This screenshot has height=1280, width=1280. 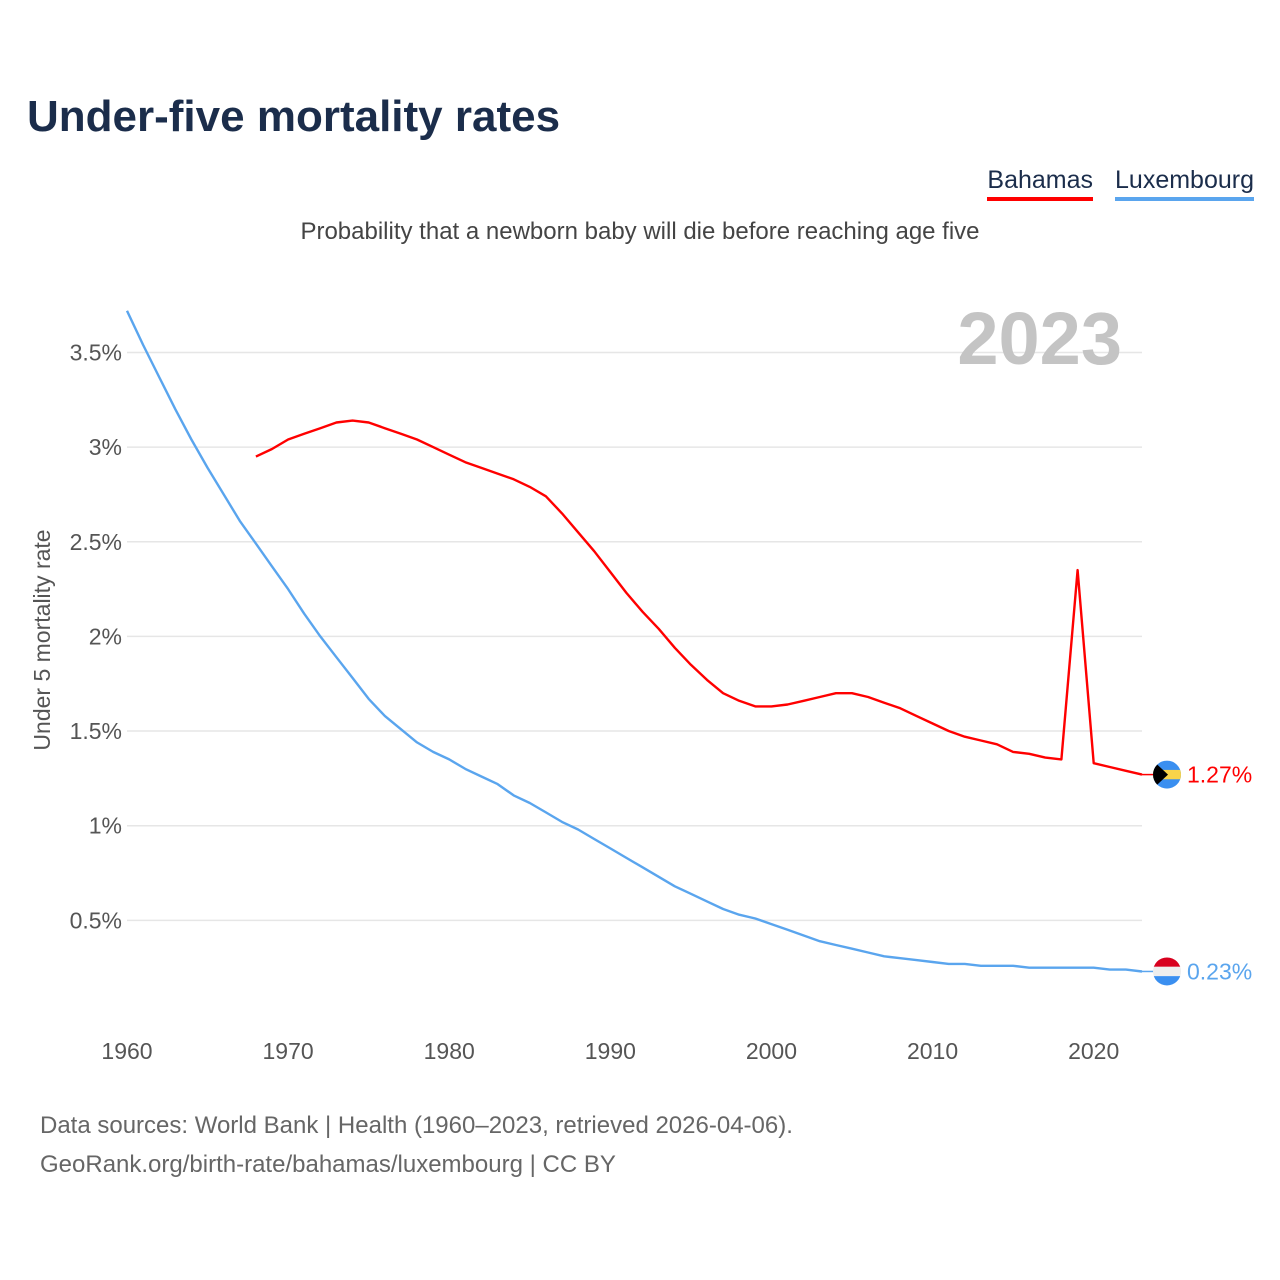 I want to click on y-tick-label: 1%, so click(x=105, y=826).